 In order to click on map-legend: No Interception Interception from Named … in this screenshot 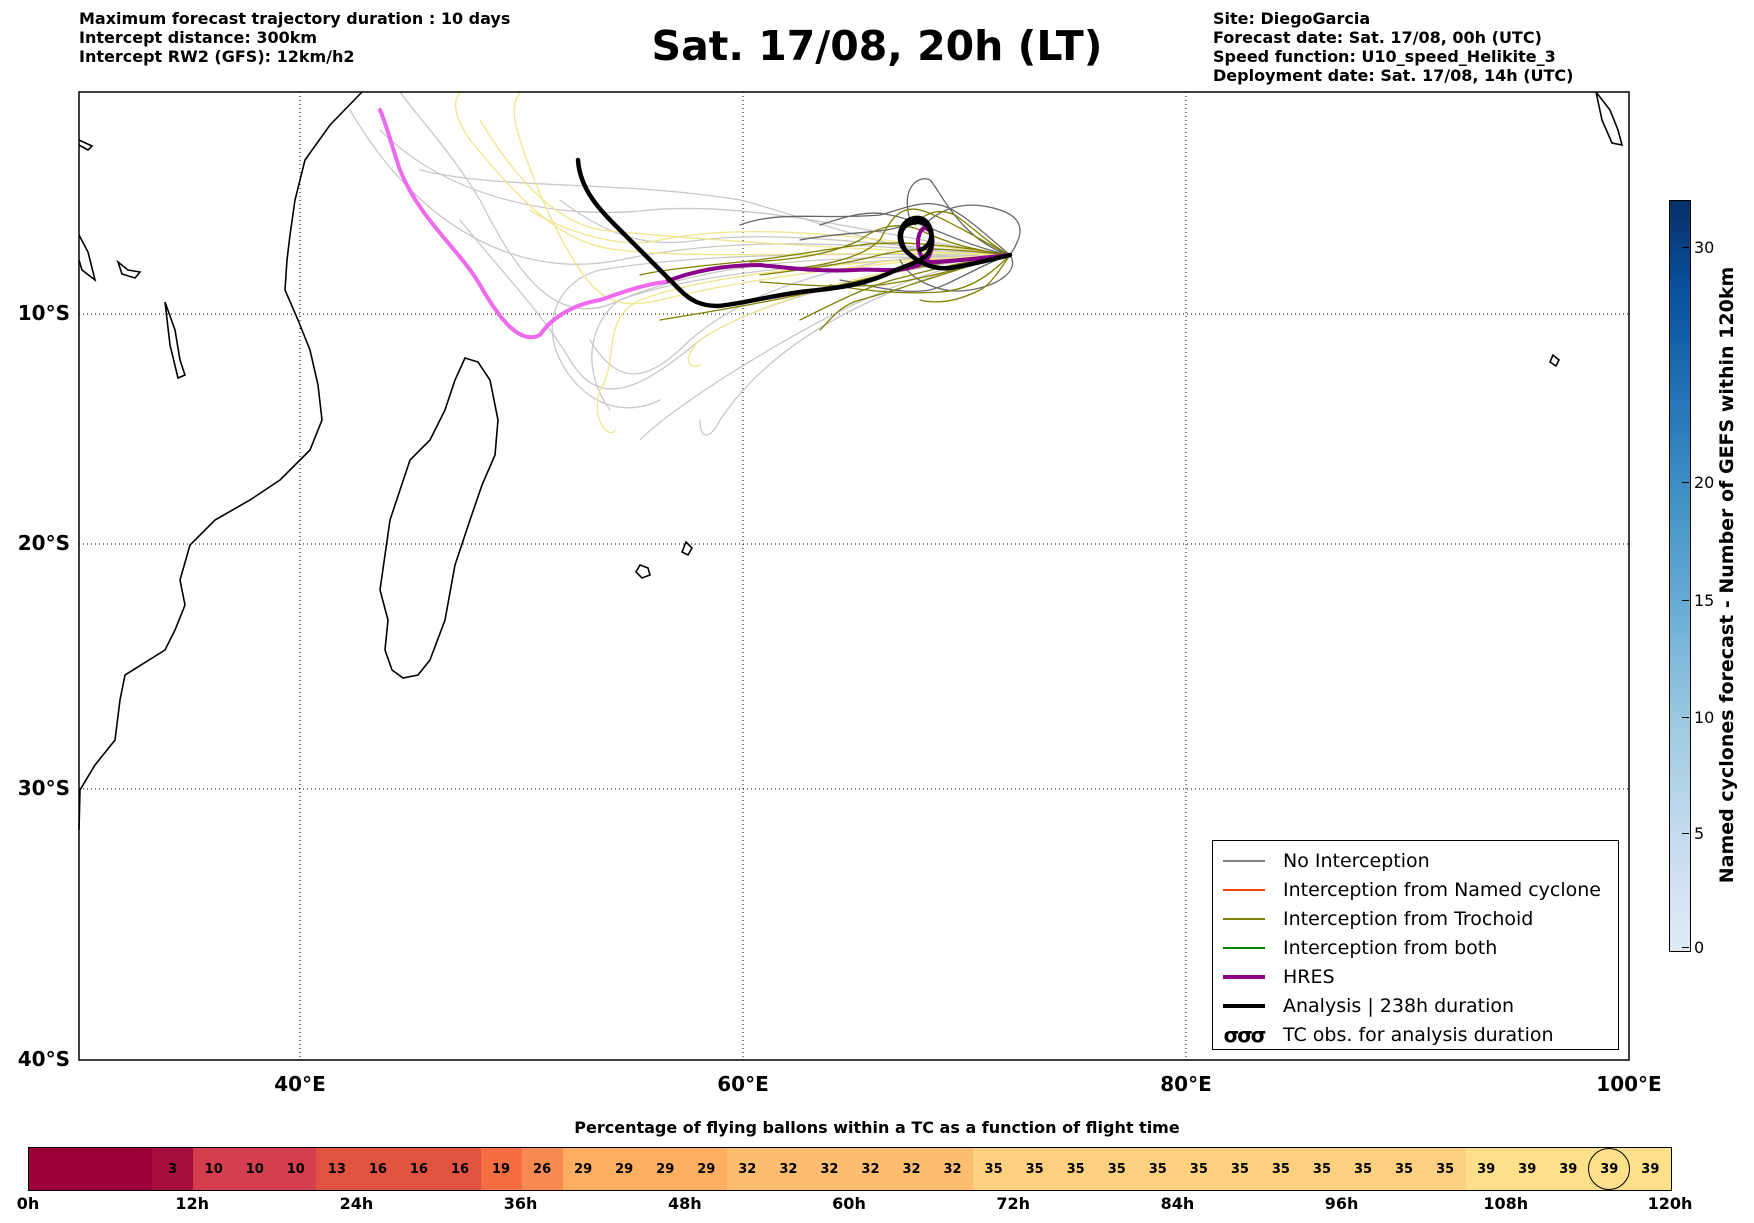, I will do `click(1415, 945)`.